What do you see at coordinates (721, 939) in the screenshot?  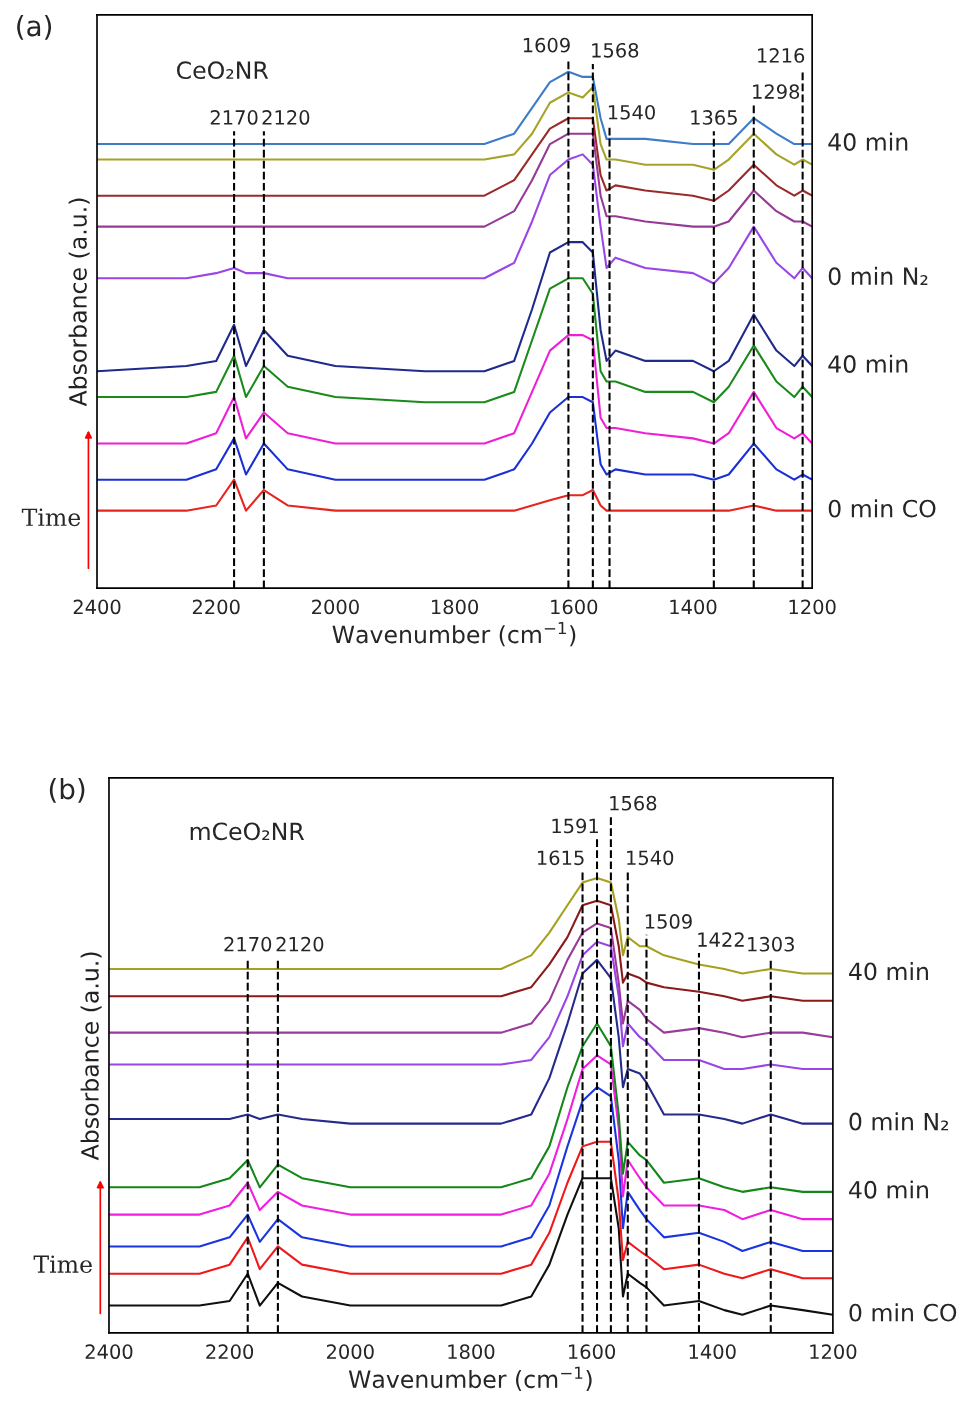 I see `ref-line-label: 1422` at bounding box center [721, 939].